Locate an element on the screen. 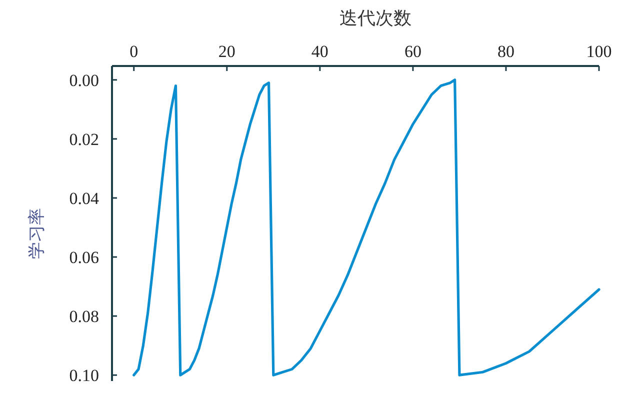 The height and width of the screenshot is (407, 618). x-tick-label: 40 is located at coordinates (319, 51).